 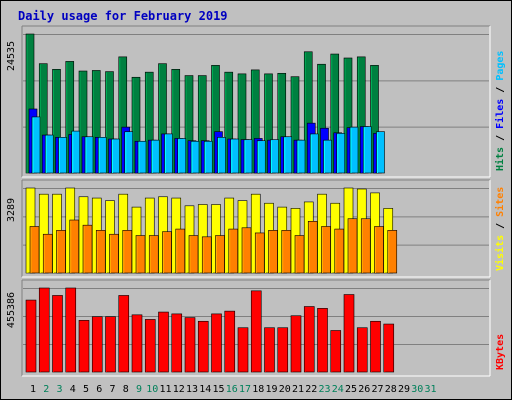 What do you see at coordinates (86, 389) in the screenshot?
I see `x-tick-label: 5` at bounding box center [86, 389].